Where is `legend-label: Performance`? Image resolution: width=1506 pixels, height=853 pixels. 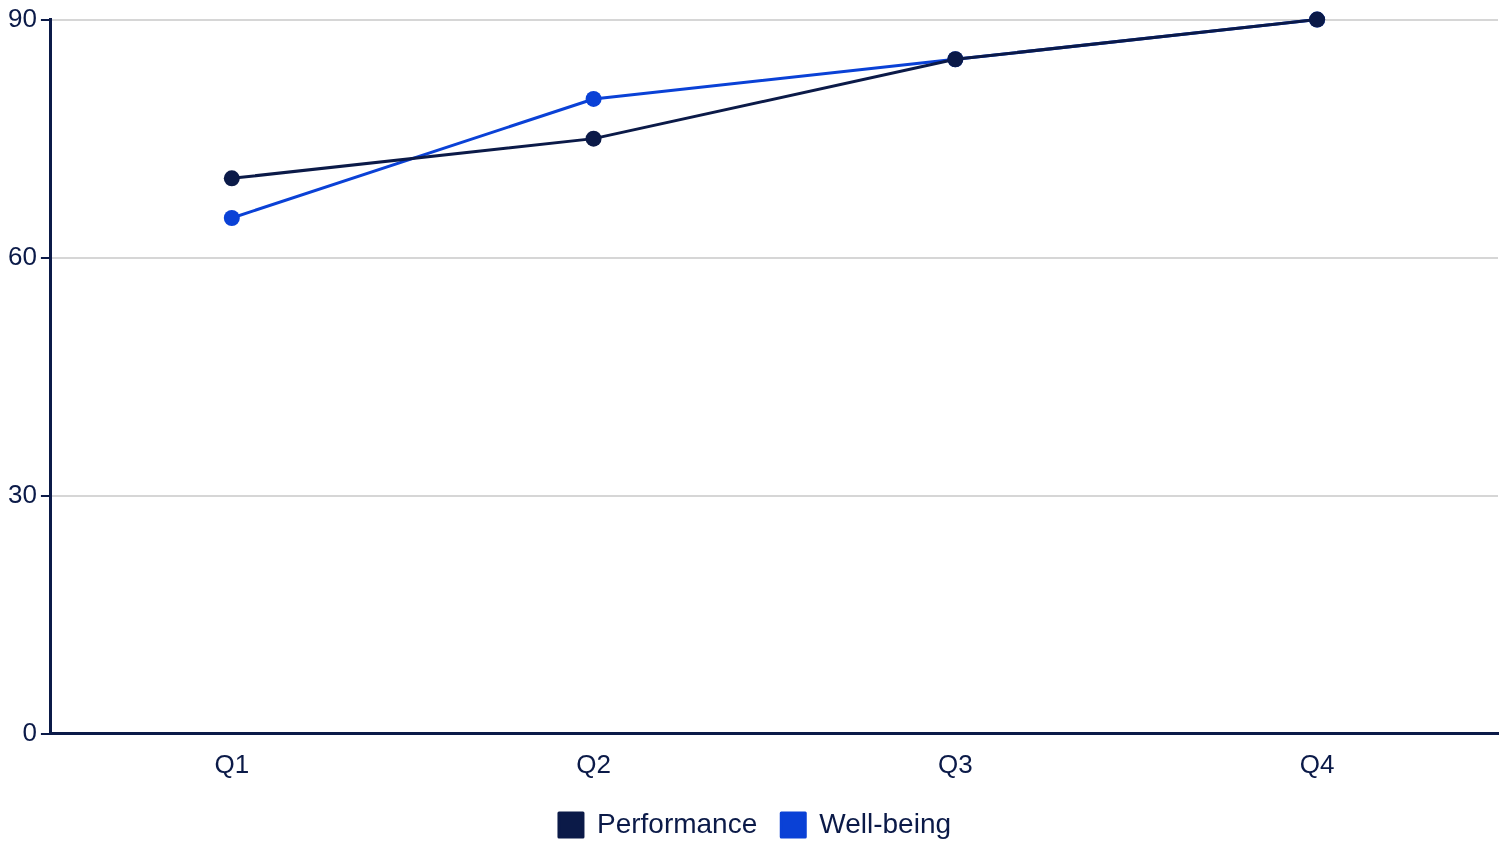 legend-label: Performance is located at coordinates (677, 823).